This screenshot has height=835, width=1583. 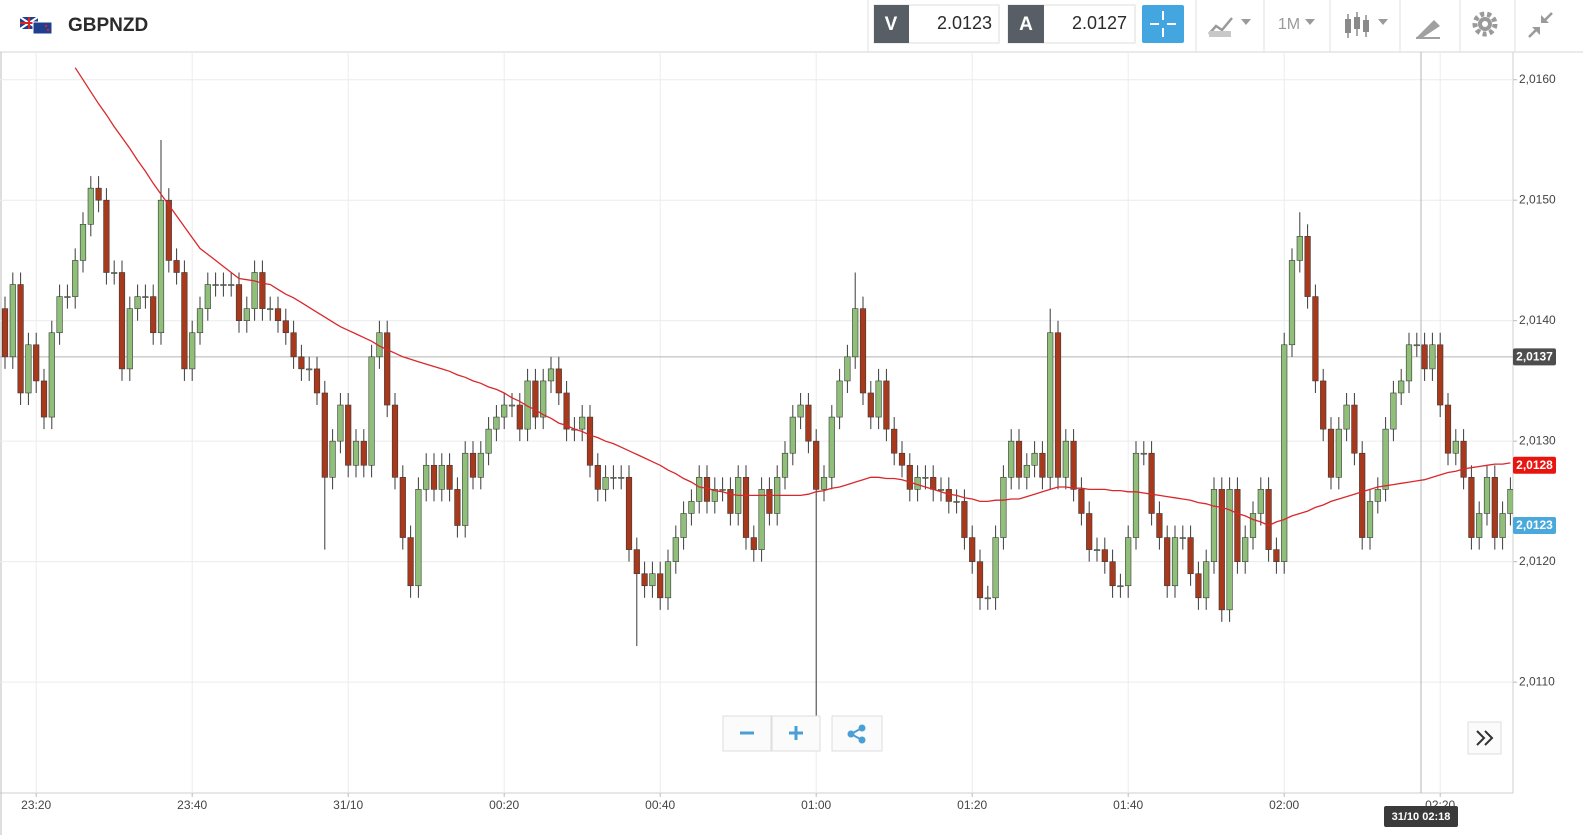 I want to click on header: GBPNZD V 2.0123 A 2.0127, so click(x=791, y=26).